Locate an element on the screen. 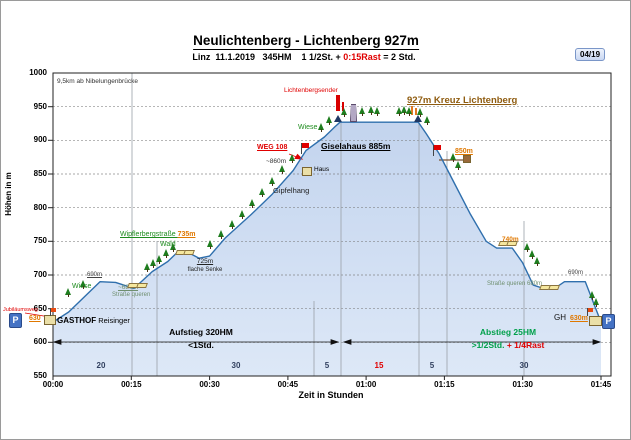  gasthof-owner: Reisinger is located at coordinates (113, 320).